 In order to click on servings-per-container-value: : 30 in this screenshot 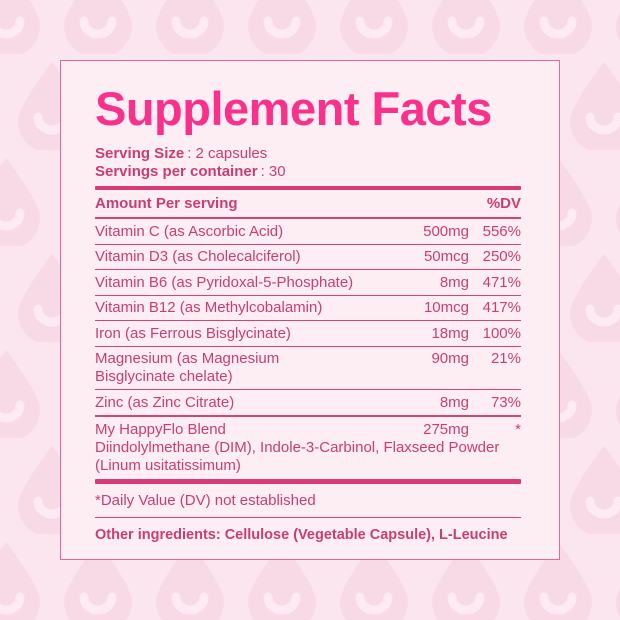, I will do `click(273, 171)`.